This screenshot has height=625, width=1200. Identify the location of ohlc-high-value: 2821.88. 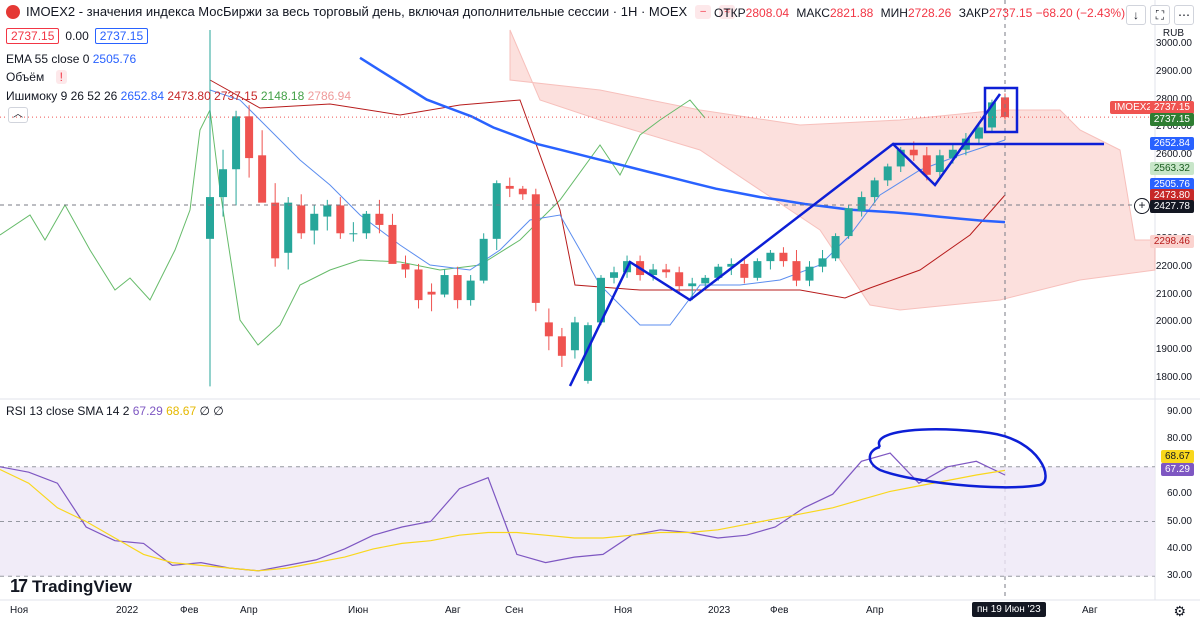
(851, 13).